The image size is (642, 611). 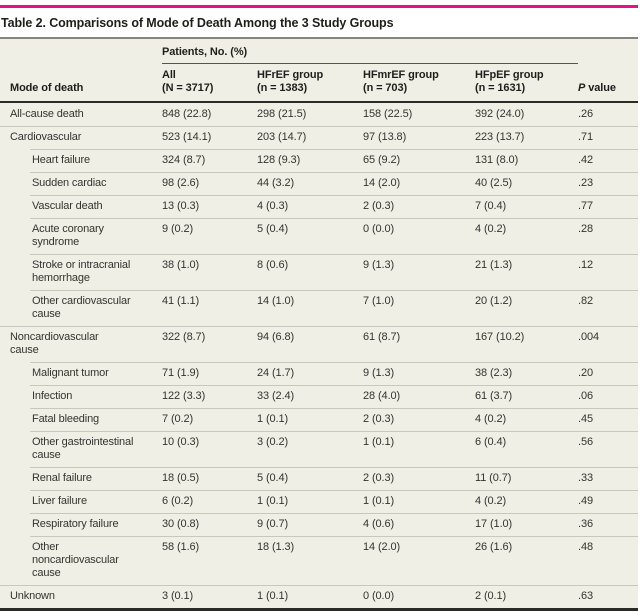 What do you see at coordinates (494, 183) in the screenshot?
I see `cell-hfpef: 40 (2.5)` at bounding box center [494, 183].